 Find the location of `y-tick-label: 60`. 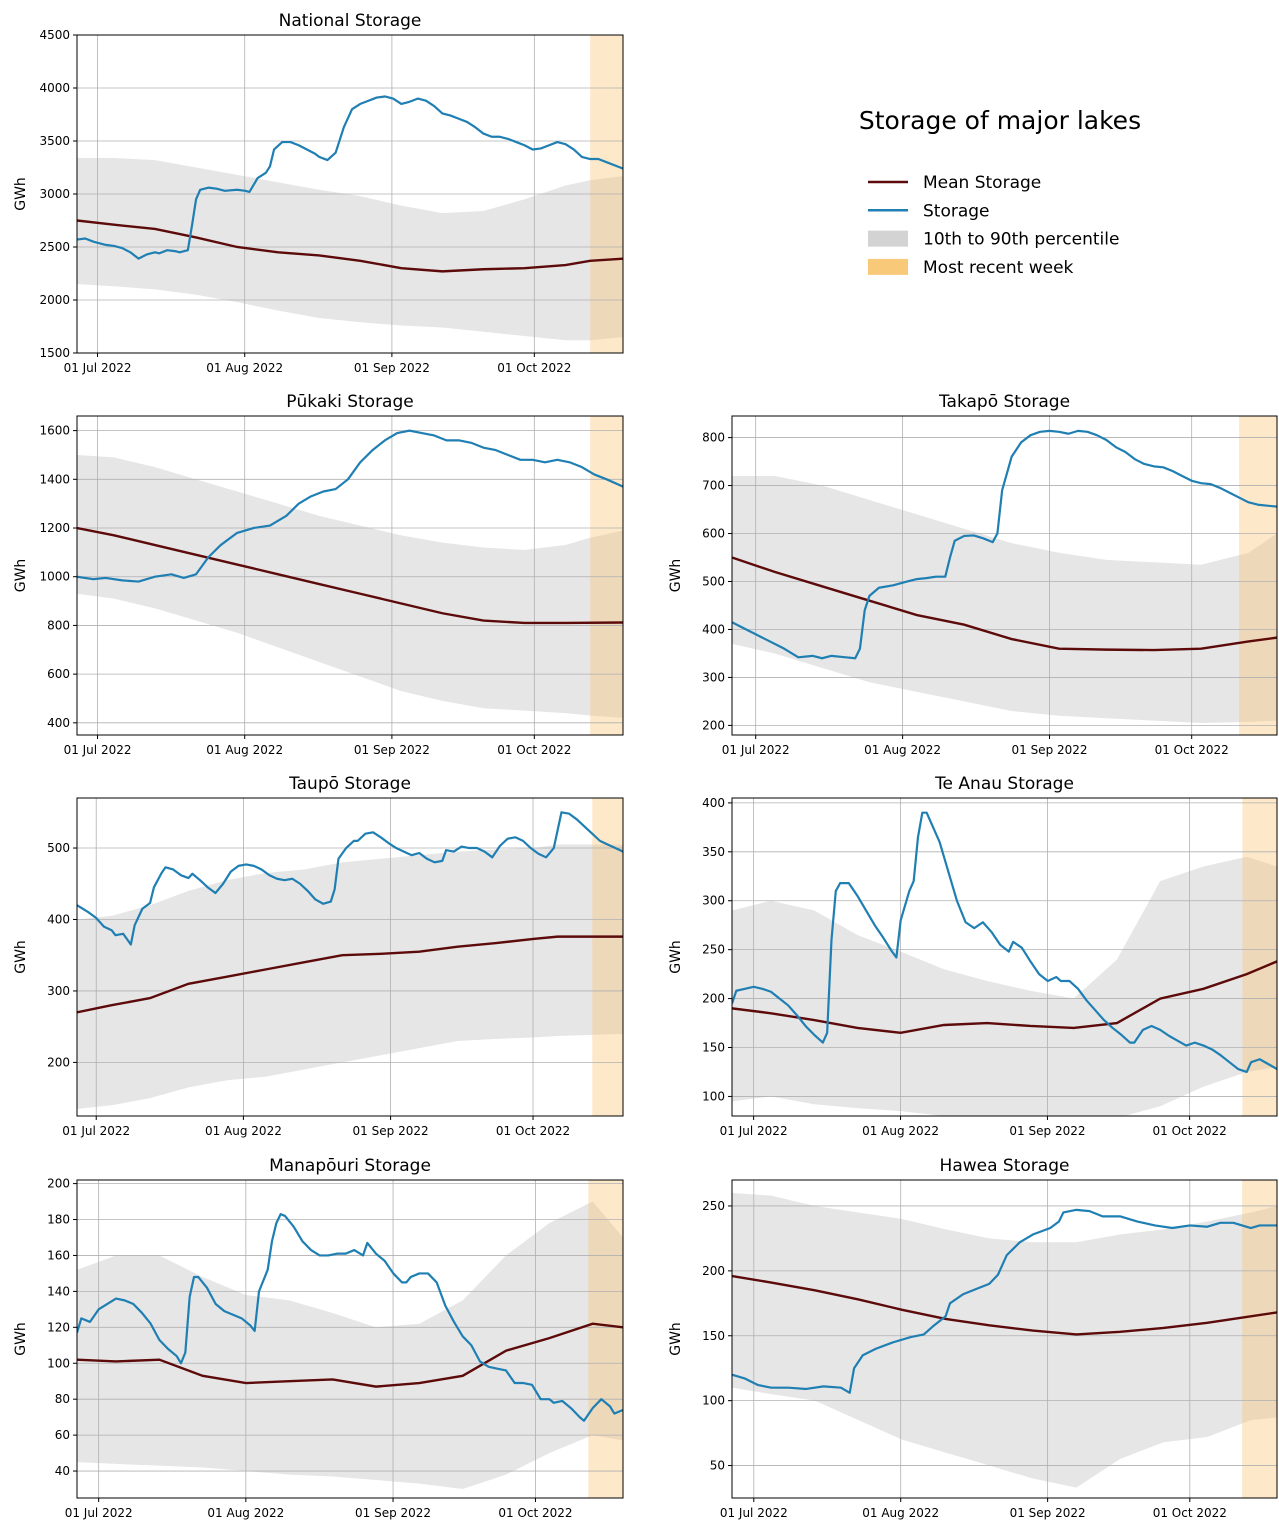

y-tick-label: 60 is located at coordinates (62, 1435).